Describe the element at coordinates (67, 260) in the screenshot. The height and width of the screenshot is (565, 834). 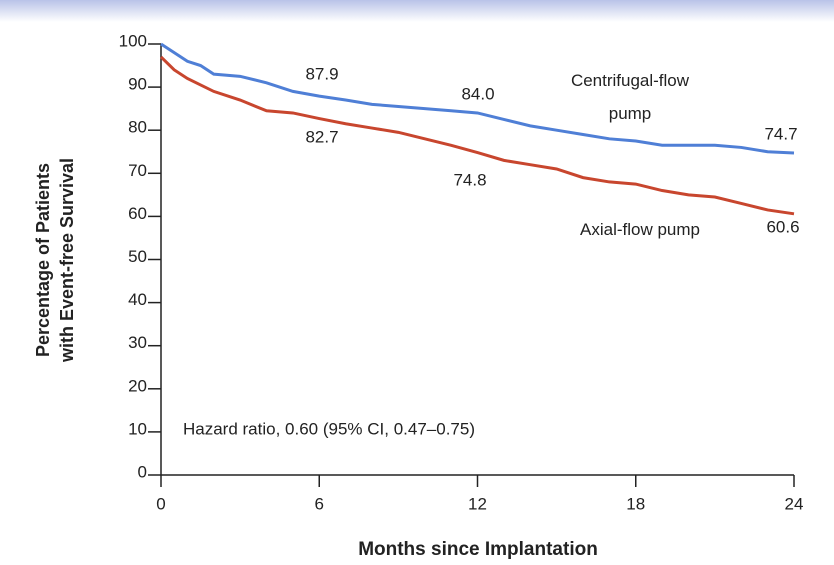
I see `y-axis-label: with Event-free Survival` at that location.